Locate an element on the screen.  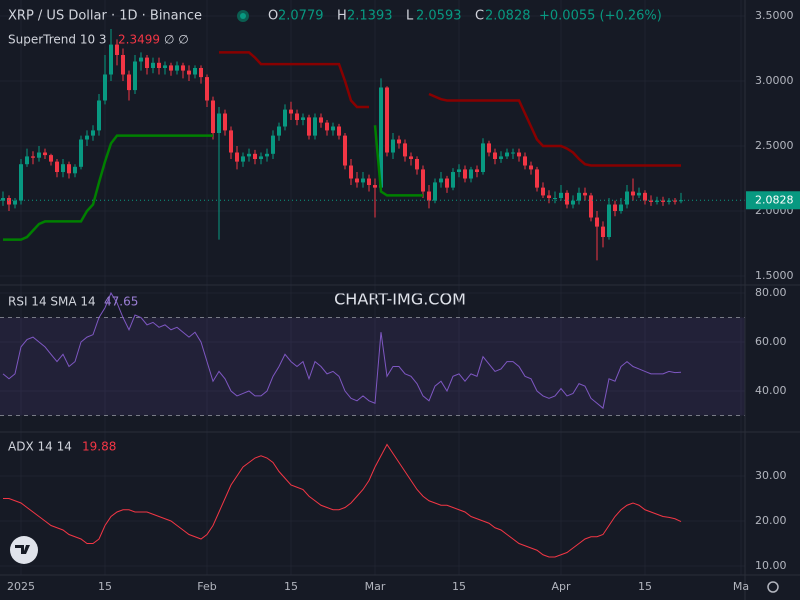
ohlc-label: C is located at coordinates (479, 16).